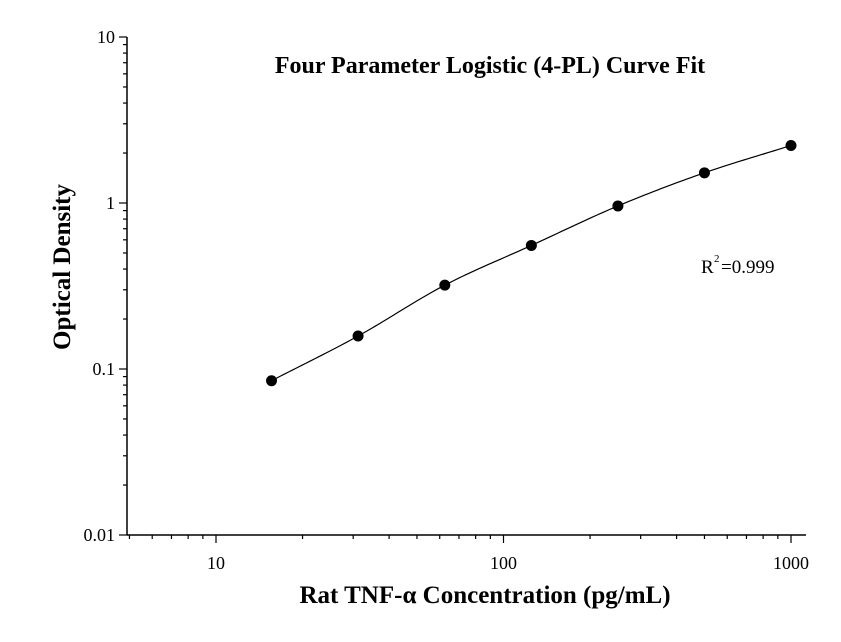 This screenshot has width=841, height=642. What do you see at coordinates (104, 369) in the screenshot?
I see `y-tick-label: 0.1` at bounding box center [104, 369].